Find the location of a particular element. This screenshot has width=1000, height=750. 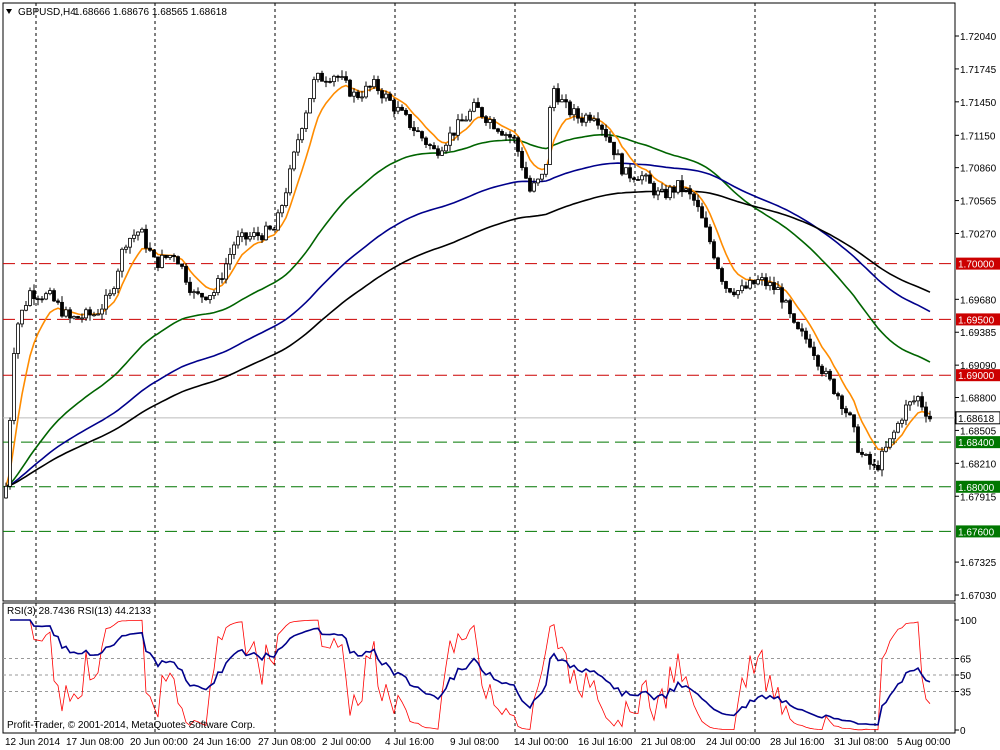

current-price-label: 1.68618 is located at coordinates (976, 419).